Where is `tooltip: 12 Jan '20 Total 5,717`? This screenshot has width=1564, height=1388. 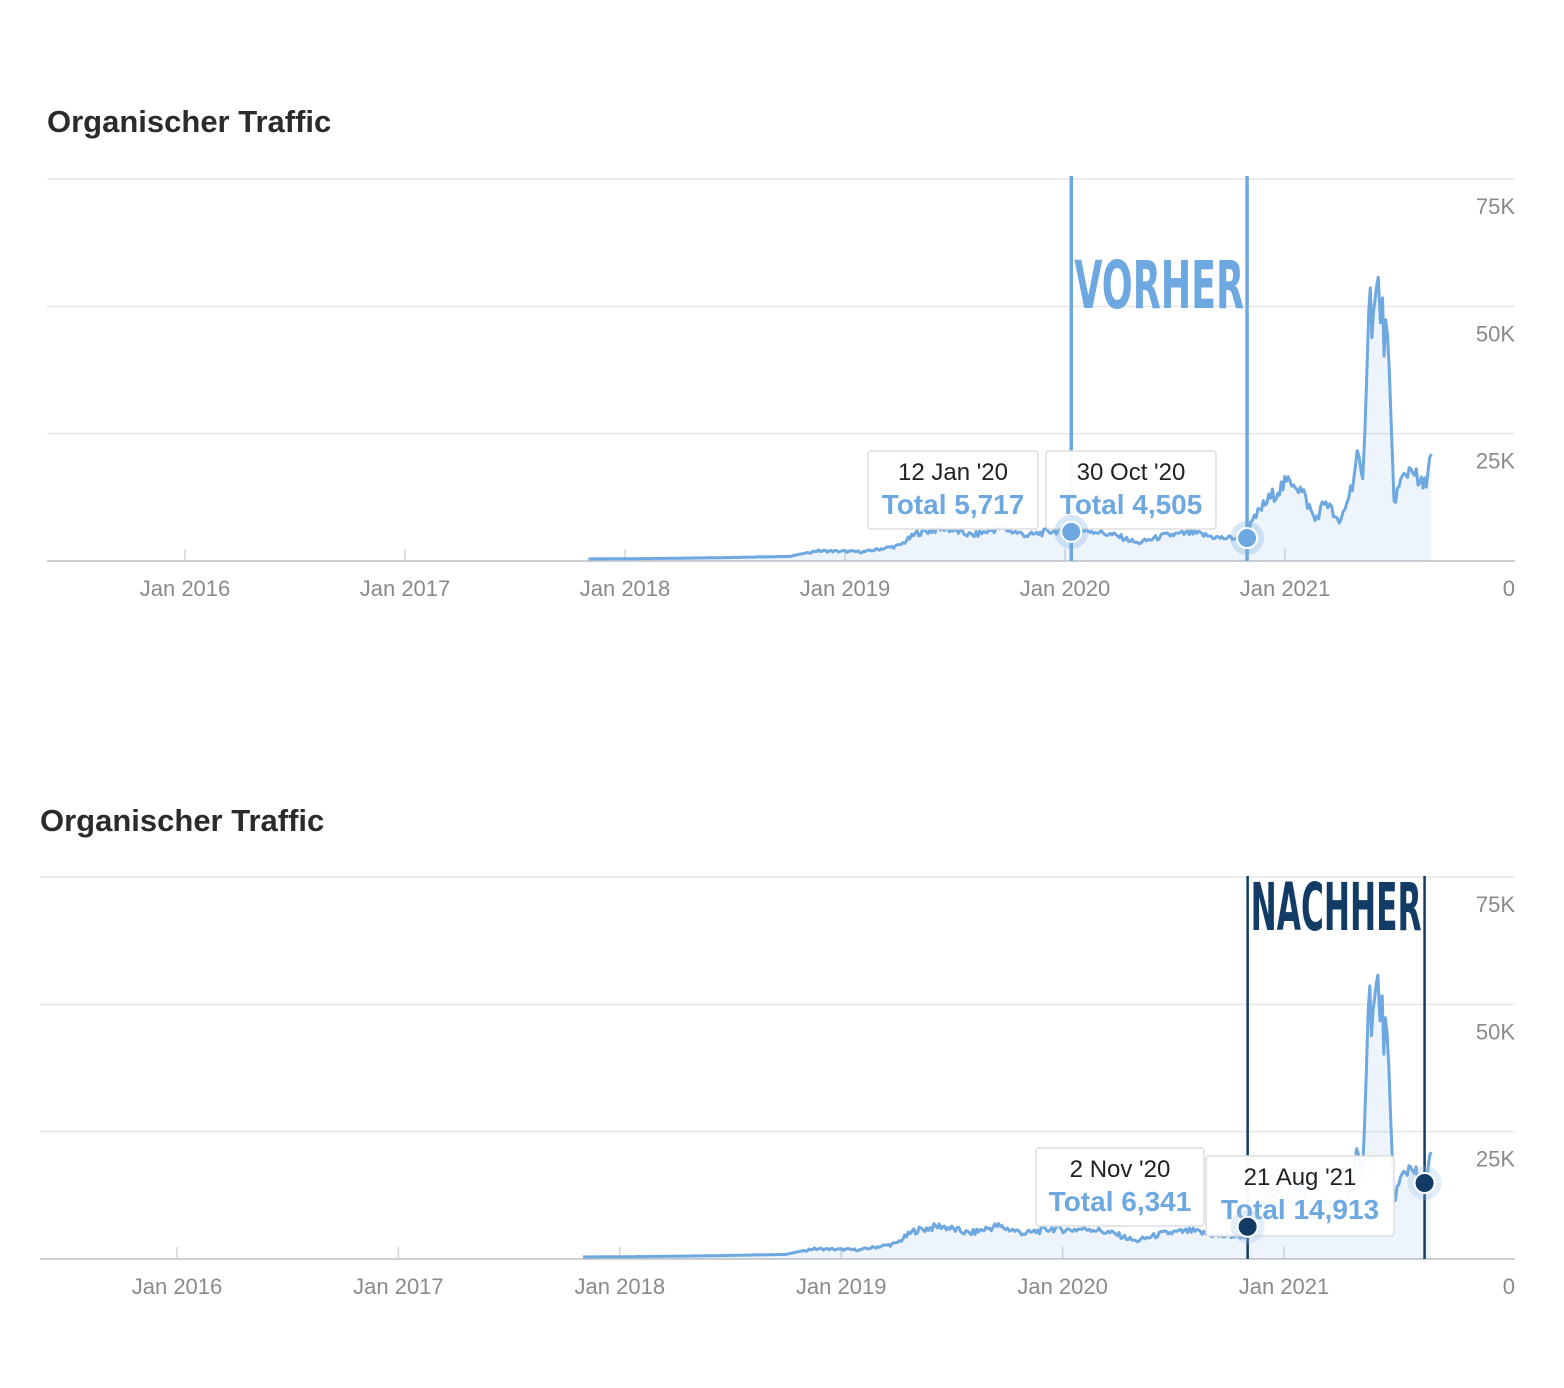 tooltip: 12 Jan '20 Total 5,717 is located at coordinates (953, 490).